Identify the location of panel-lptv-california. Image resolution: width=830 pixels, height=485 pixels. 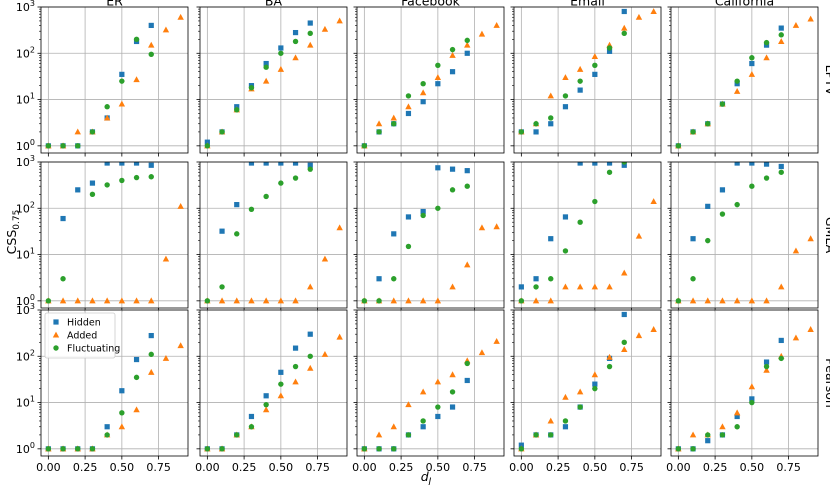
(743, 81).